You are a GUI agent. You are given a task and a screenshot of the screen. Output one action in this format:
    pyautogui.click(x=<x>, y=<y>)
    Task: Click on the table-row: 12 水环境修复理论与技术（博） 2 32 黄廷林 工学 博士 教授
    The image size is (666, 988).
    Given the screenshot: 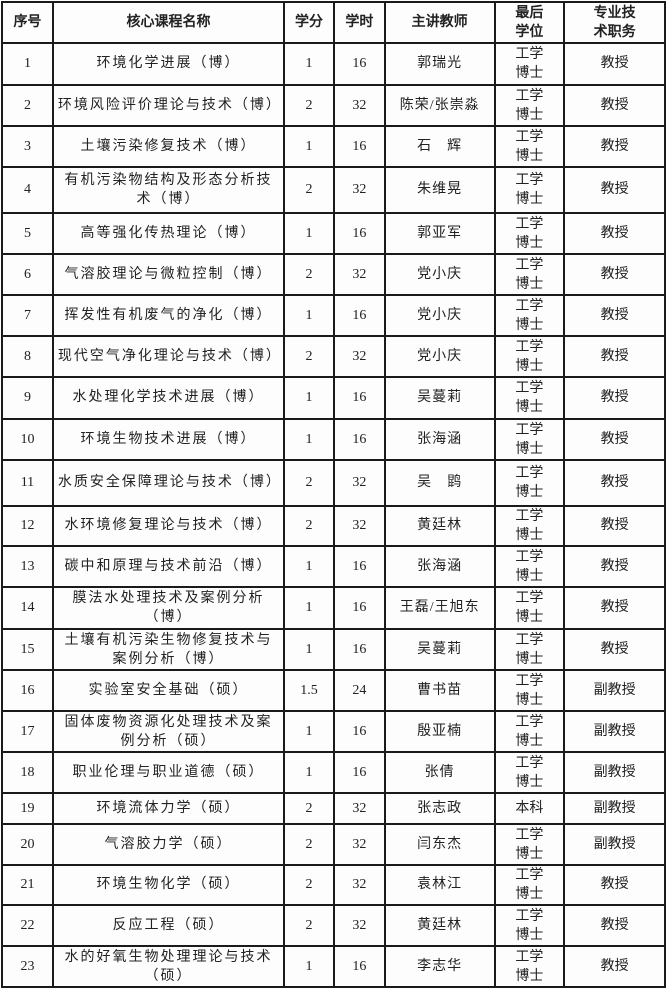 What is the action you would take?
    pyautogui.click(x=333, y=526)
    